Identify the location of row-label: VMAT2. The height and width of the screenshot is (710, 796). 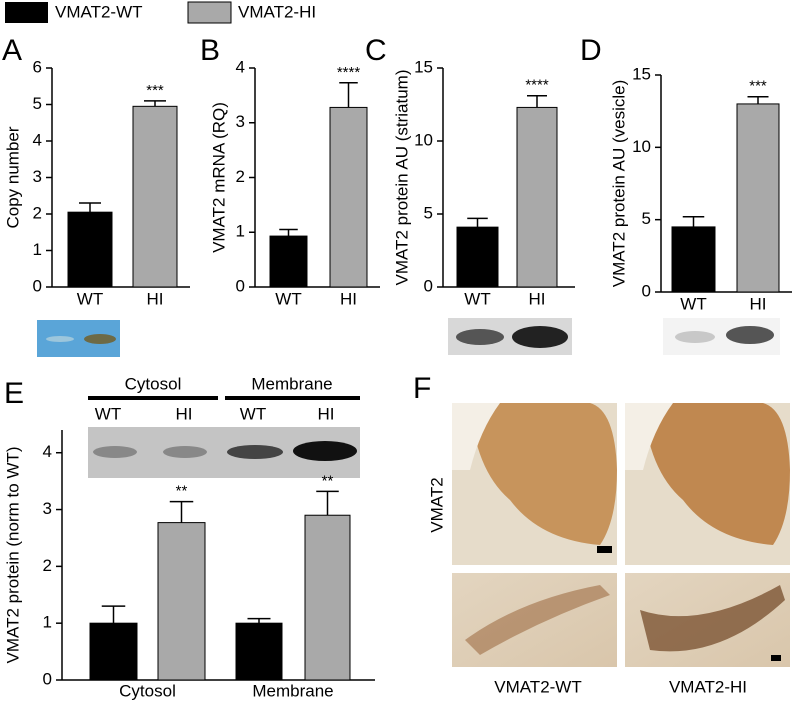
(436, 504).